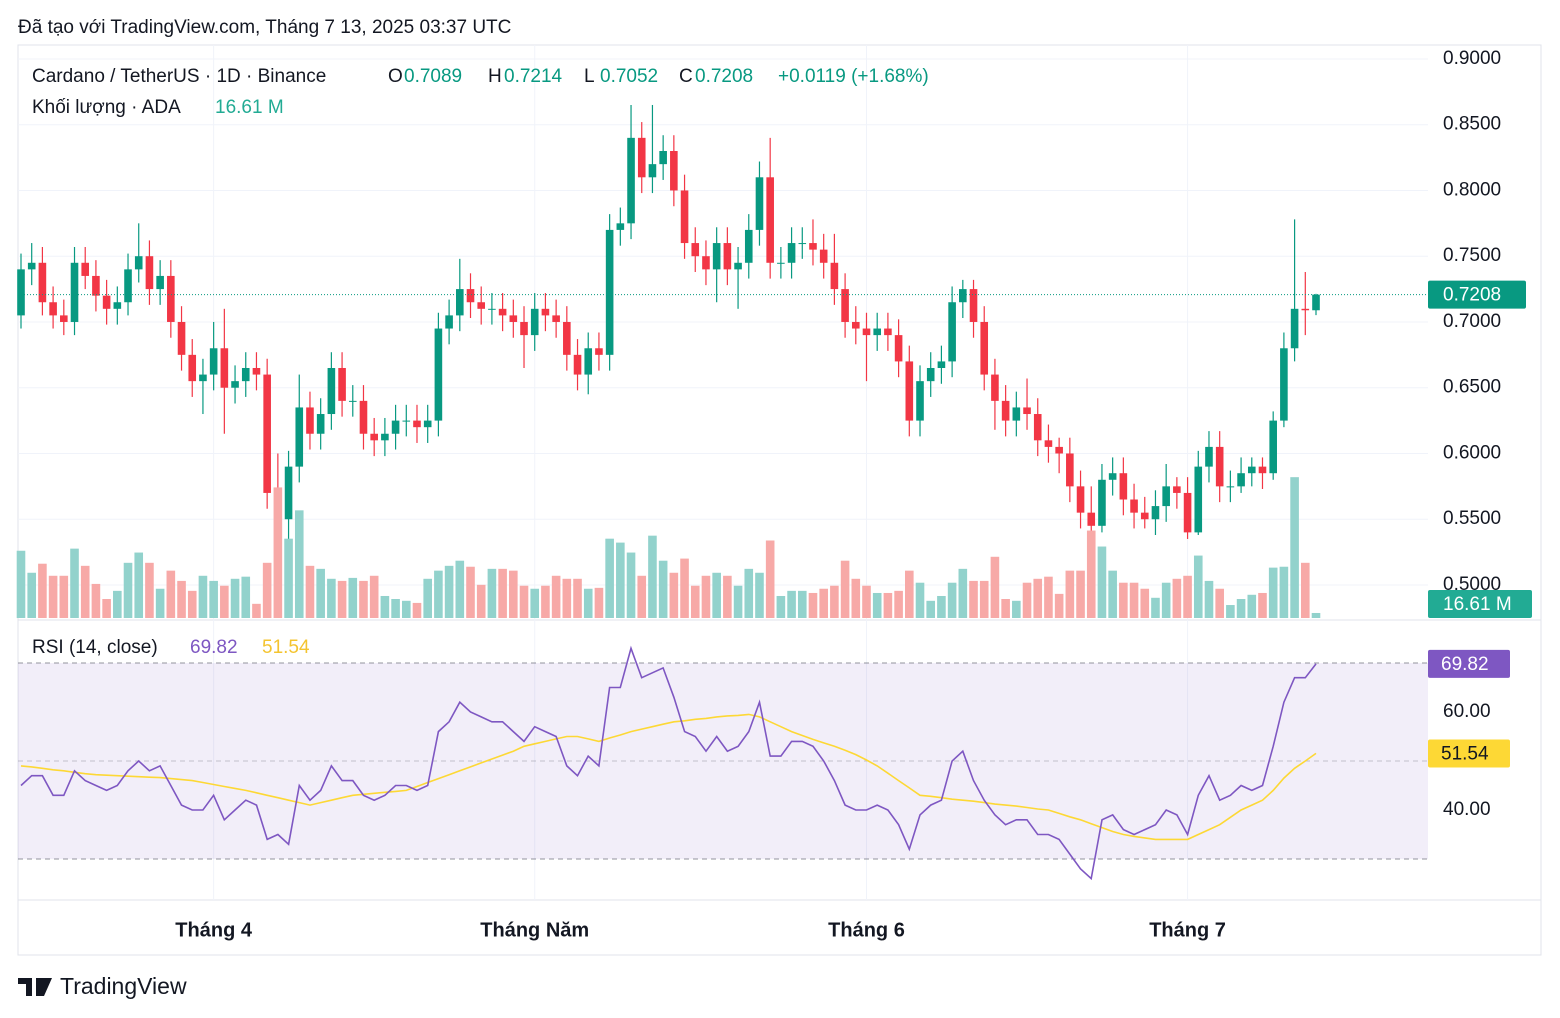 This screenshot has width=1560, height=1018. I want to click on price-change: +0.0119 (+1.68%), so click(853, 76).